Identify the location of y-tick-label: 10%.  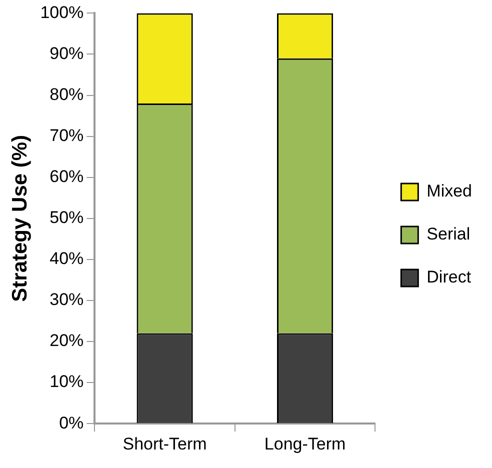
(67, 382).